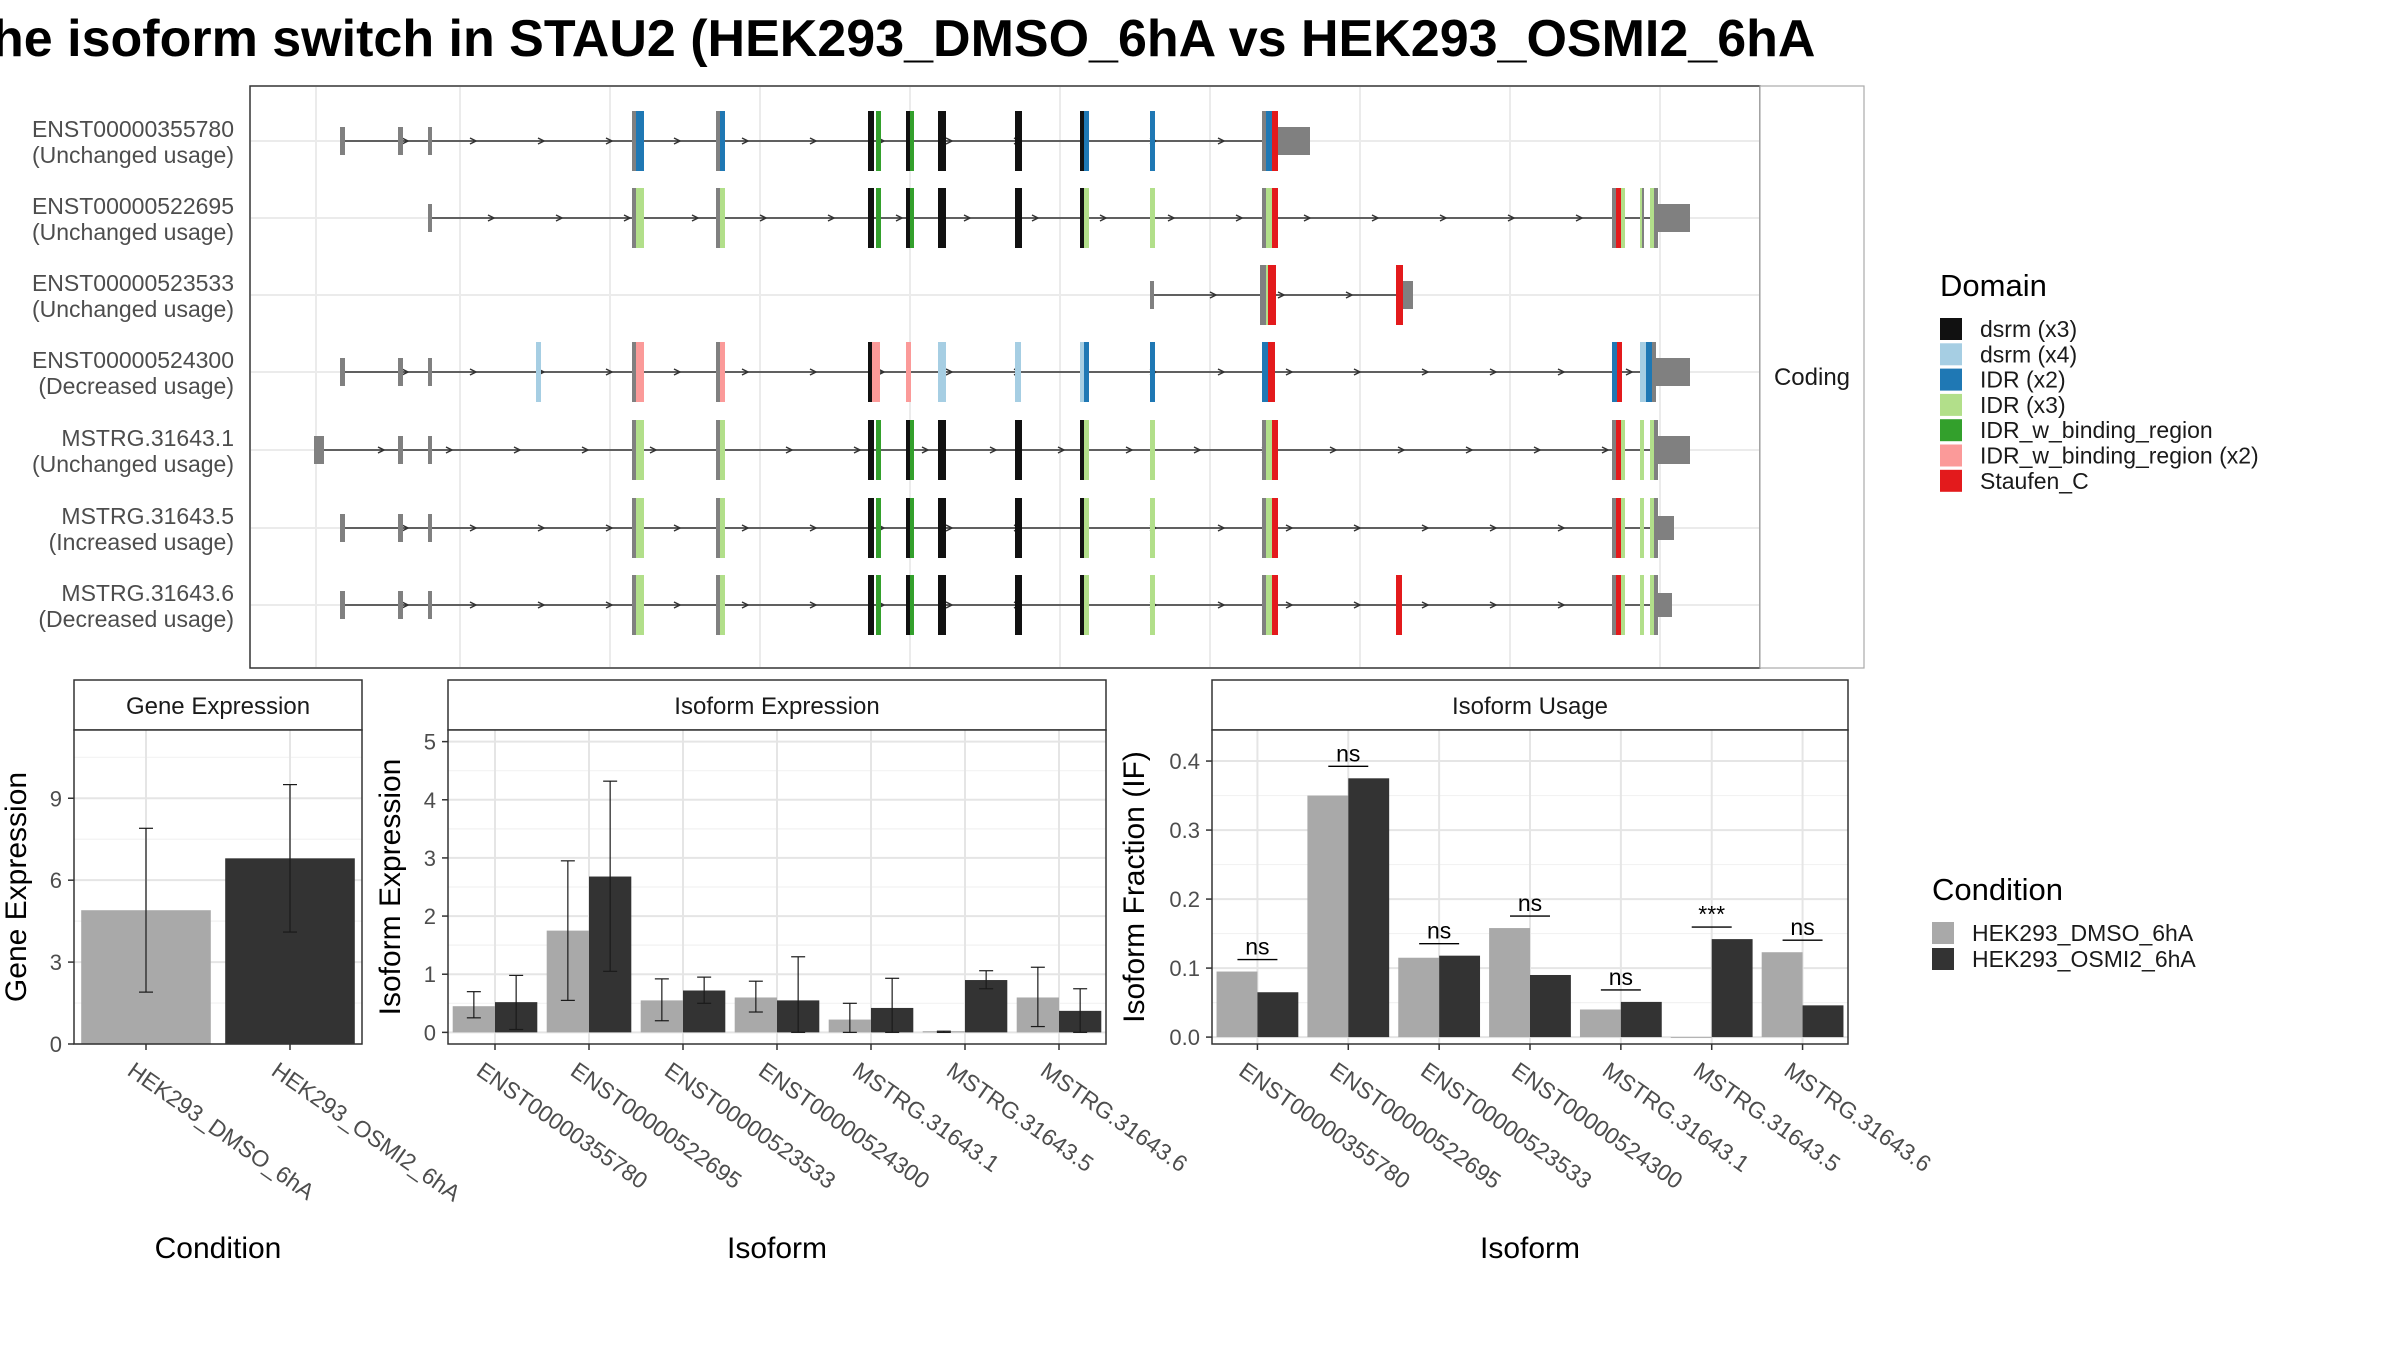 The image size is (2400, 1350). What do you see at coordinates (133, 129) in the screenshot?
I see `isoform-label-id: ENST00000355780` at bounding box center [133, 129].